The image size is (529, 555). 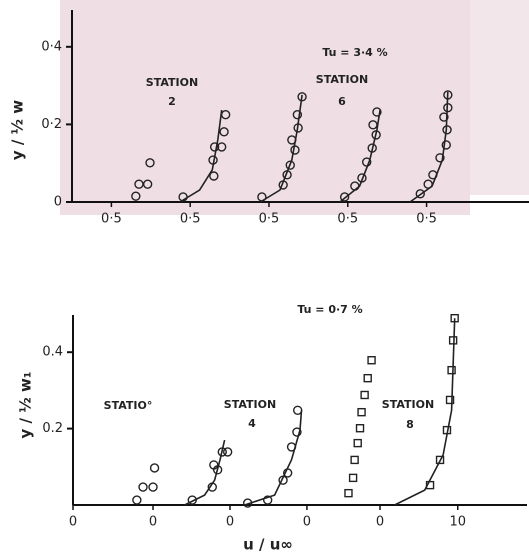 I want to click on annotation: 4, so click(x=252, y=423).